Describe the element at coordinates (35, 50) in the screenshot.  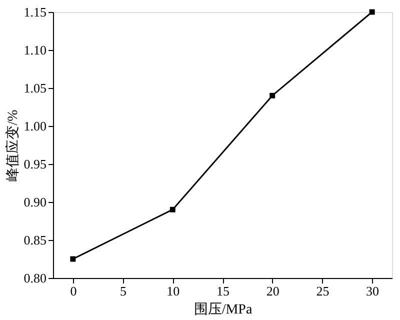
I see `y-tick-label: 1.10` at that location.